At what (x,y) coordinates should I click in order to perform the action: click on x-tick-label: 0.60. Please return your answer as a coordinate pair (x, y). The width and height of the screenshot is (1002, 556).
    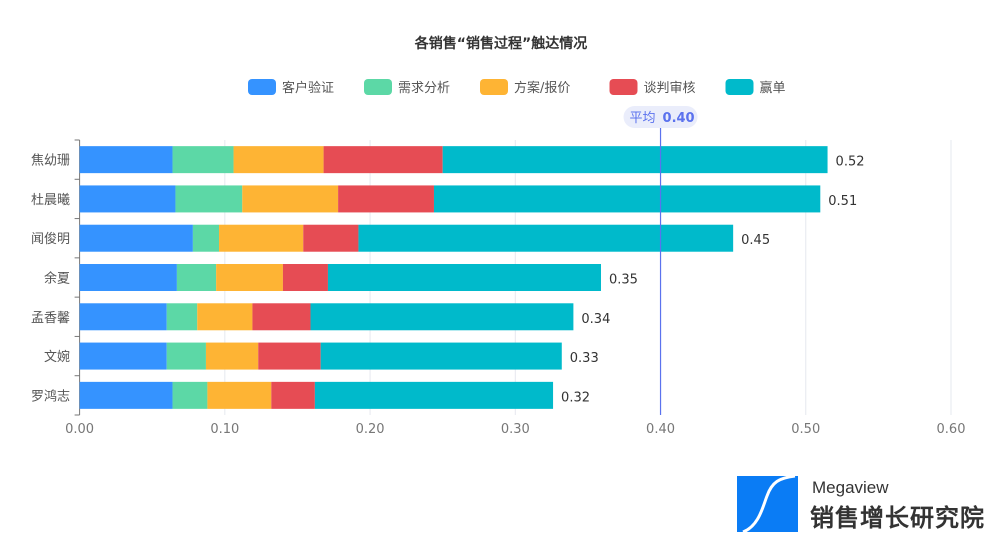
    Looking at the image, I should click on (951, 429).